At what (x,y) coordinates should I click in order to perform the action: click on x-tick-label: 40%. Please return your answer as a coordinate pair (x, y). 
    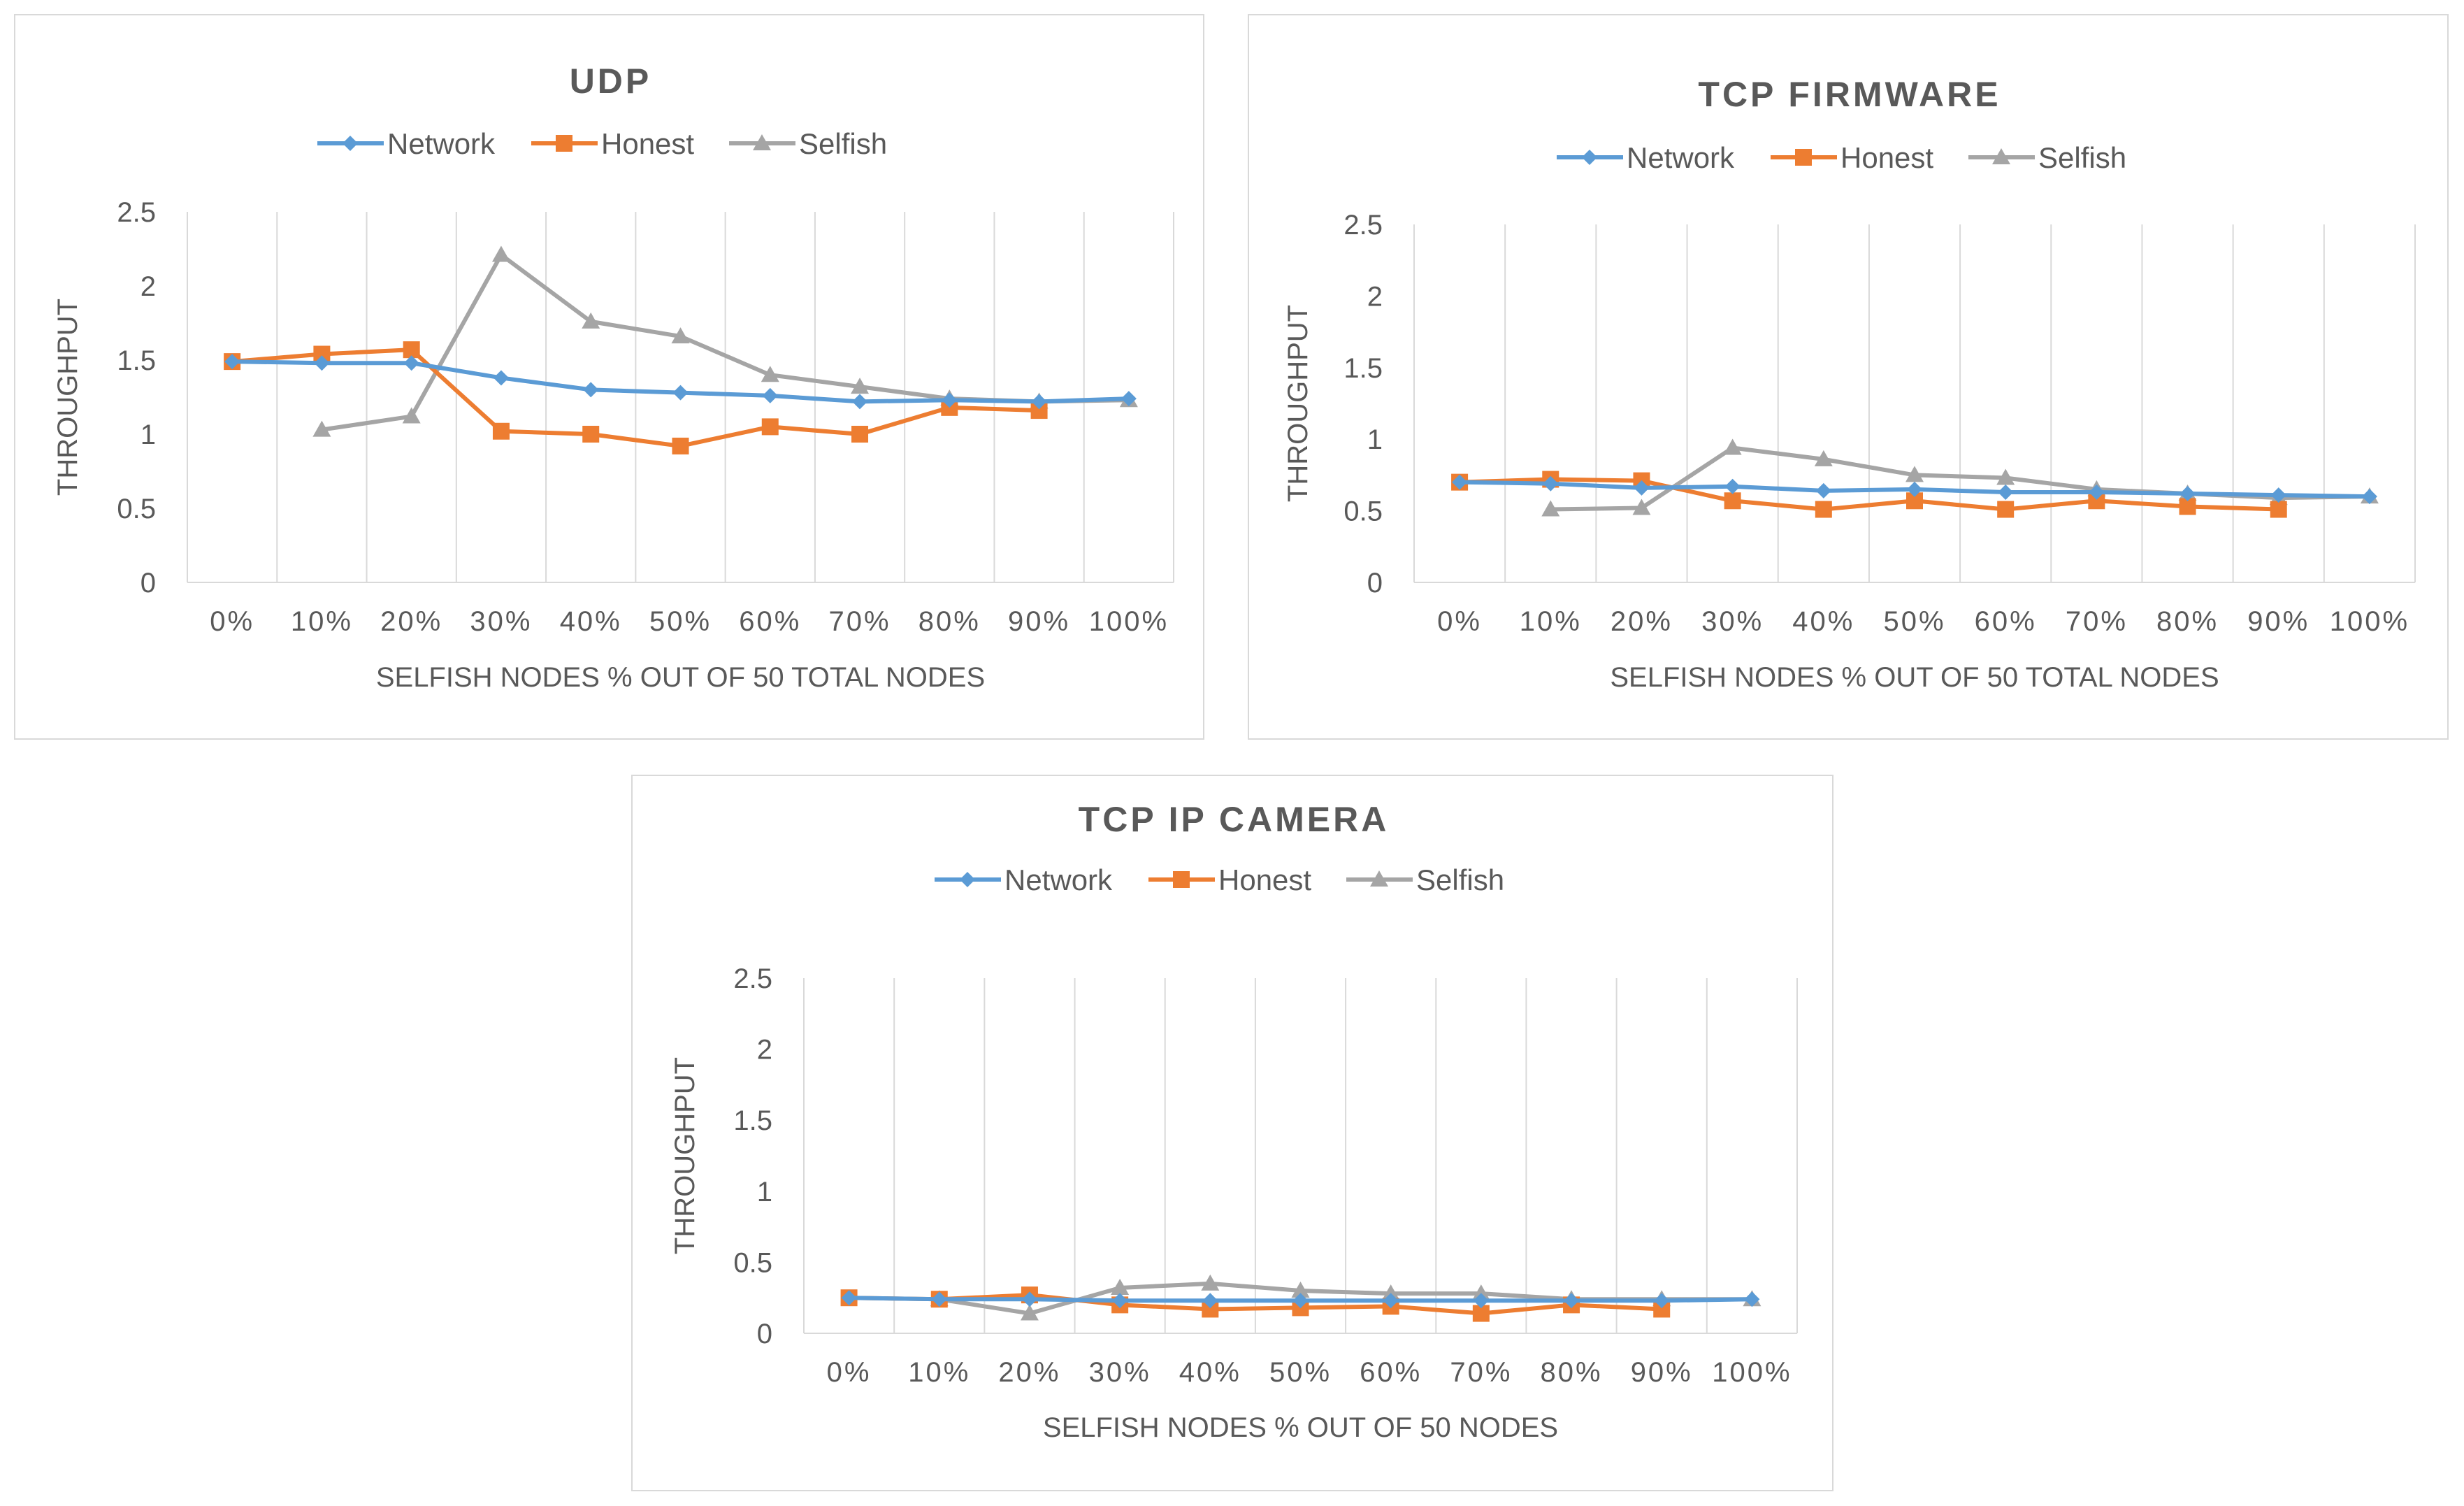
    Looking at the image, I should click on (1823, 622).